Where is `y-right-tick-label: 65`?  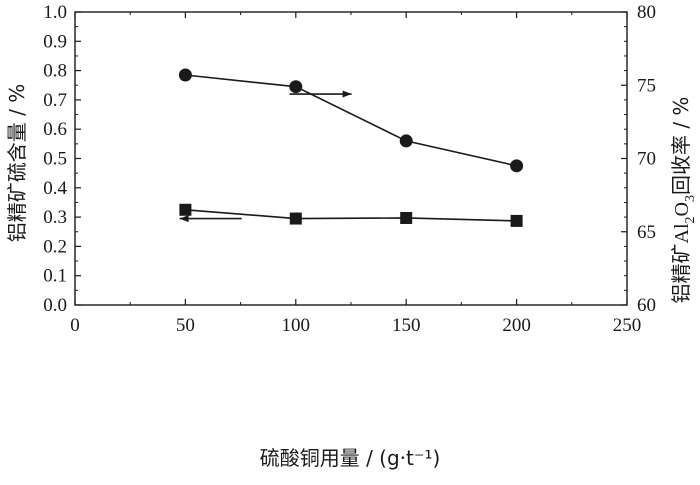
y-right-tick-label: 65 is located at coordinates (646, 232).